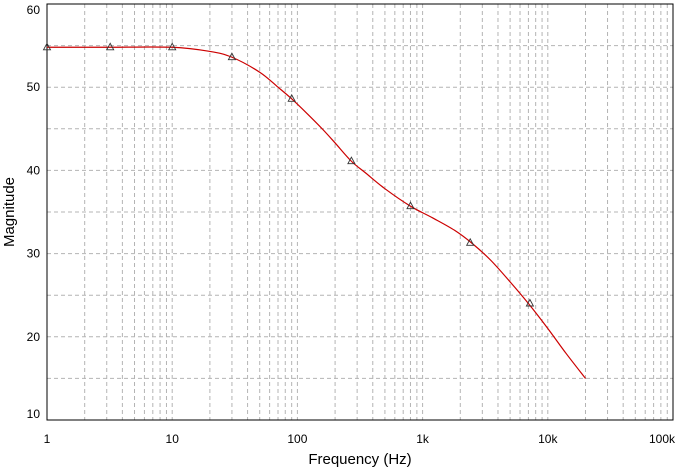  What do you see at coordinates (34, 10) in the screenshot?
I see `y-tick-label: 60` at bounding box center [34, 10].